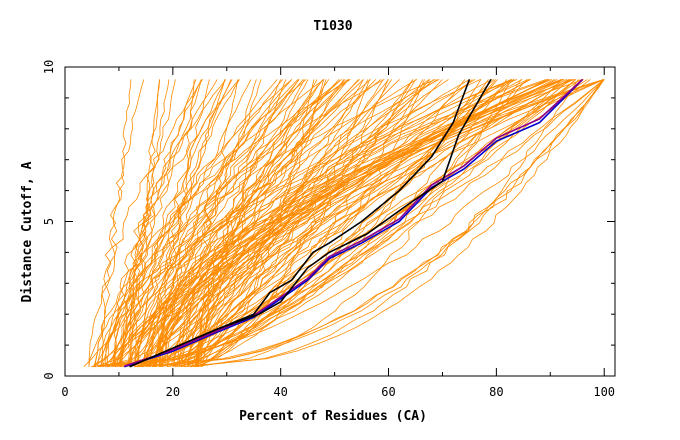  I want to click on x-tick-label: 60, so click(388, 392).